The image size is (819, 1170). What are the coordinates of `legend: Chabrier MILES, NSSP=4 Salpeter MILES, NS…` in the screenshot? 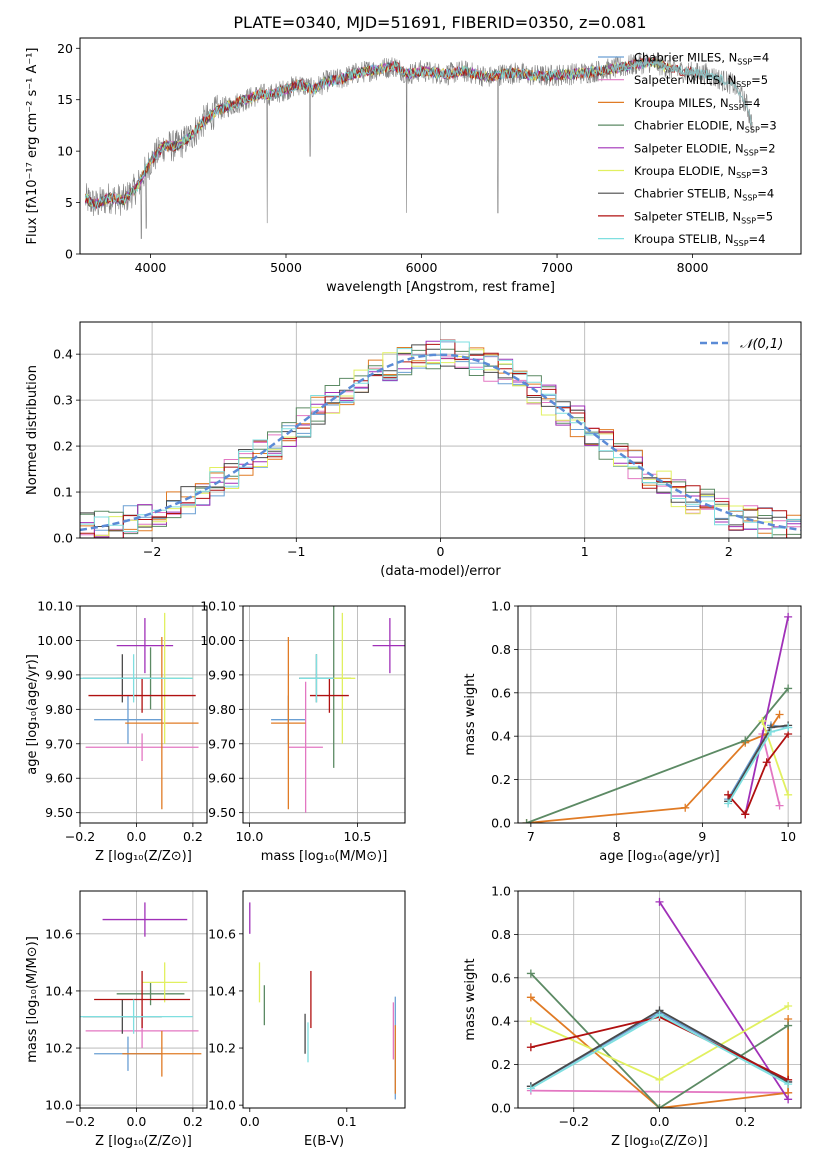 It's located at (687, 149).